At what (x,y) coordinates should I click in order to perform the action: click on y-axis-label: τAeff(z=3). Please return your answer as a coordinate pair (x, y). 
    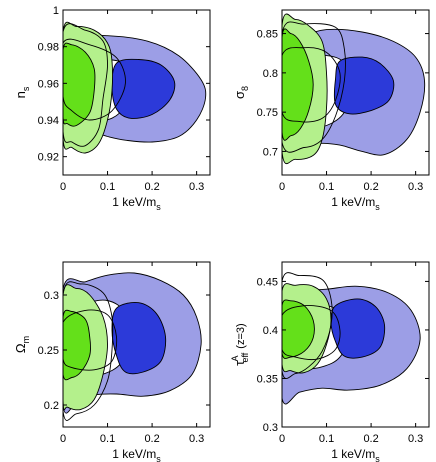
    Looking at the image, I should click on (240, 344).